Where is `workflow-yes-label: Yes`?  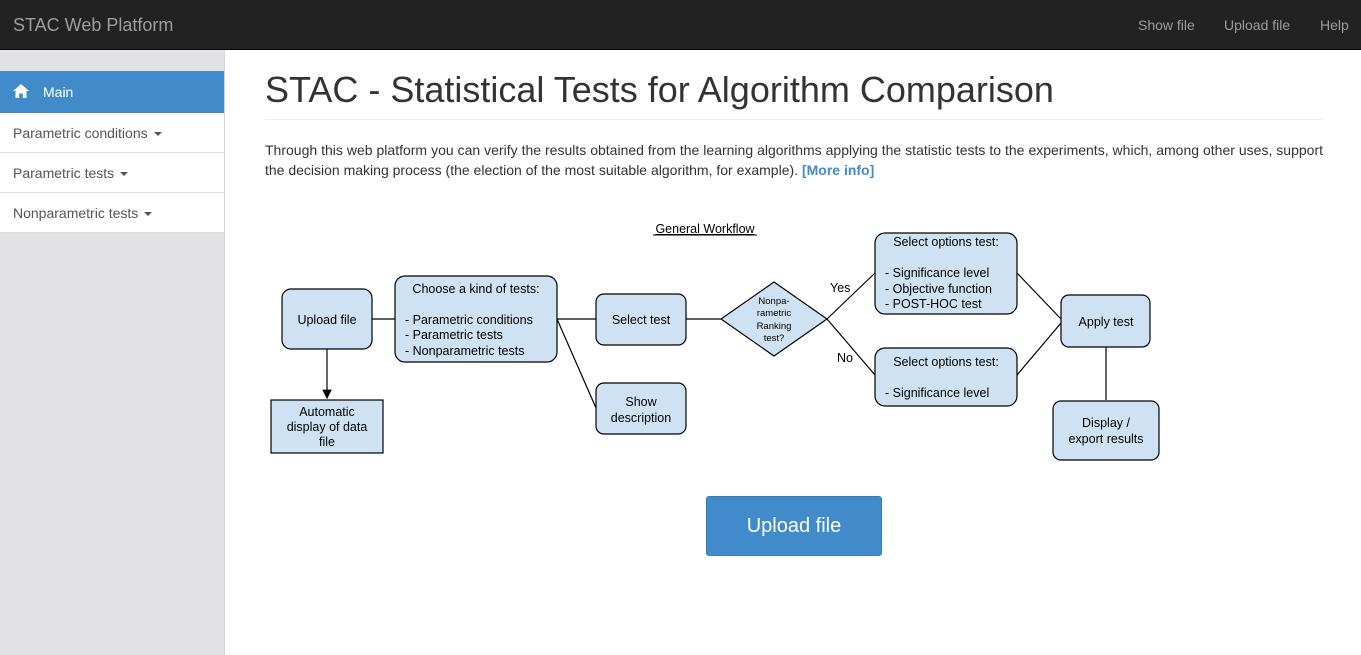
workflow-yes-label: Yes is located at coordinates (840, 288).